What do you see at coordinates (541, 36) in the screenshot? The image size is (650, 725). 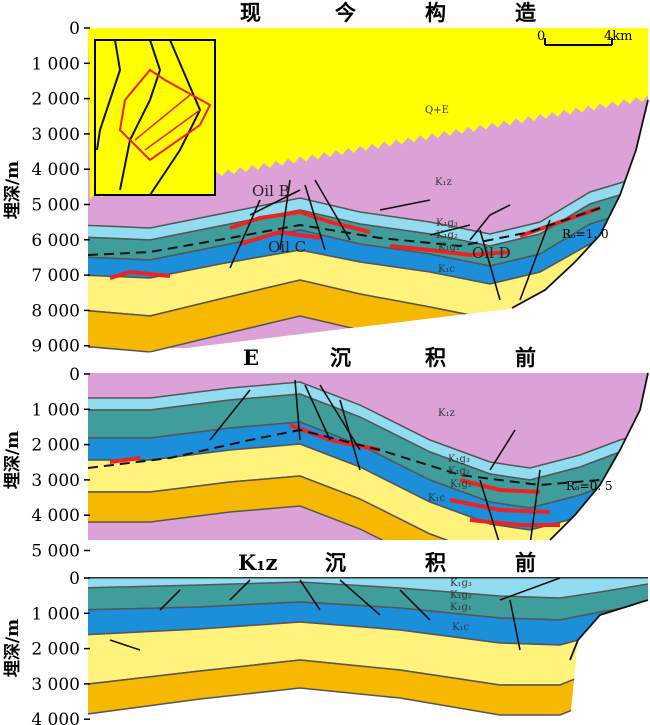 I see `scale-start: 0` at bounding box center [541, 36].